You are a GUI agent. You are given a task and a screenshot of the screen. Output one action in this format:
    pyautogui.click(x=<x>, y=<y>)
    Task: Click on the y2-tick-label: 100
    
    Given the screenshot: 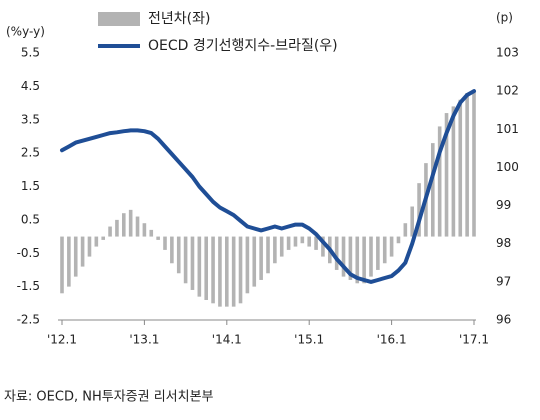 What is the action you would take?
    pyautogui.click(x=507, y=167)
    